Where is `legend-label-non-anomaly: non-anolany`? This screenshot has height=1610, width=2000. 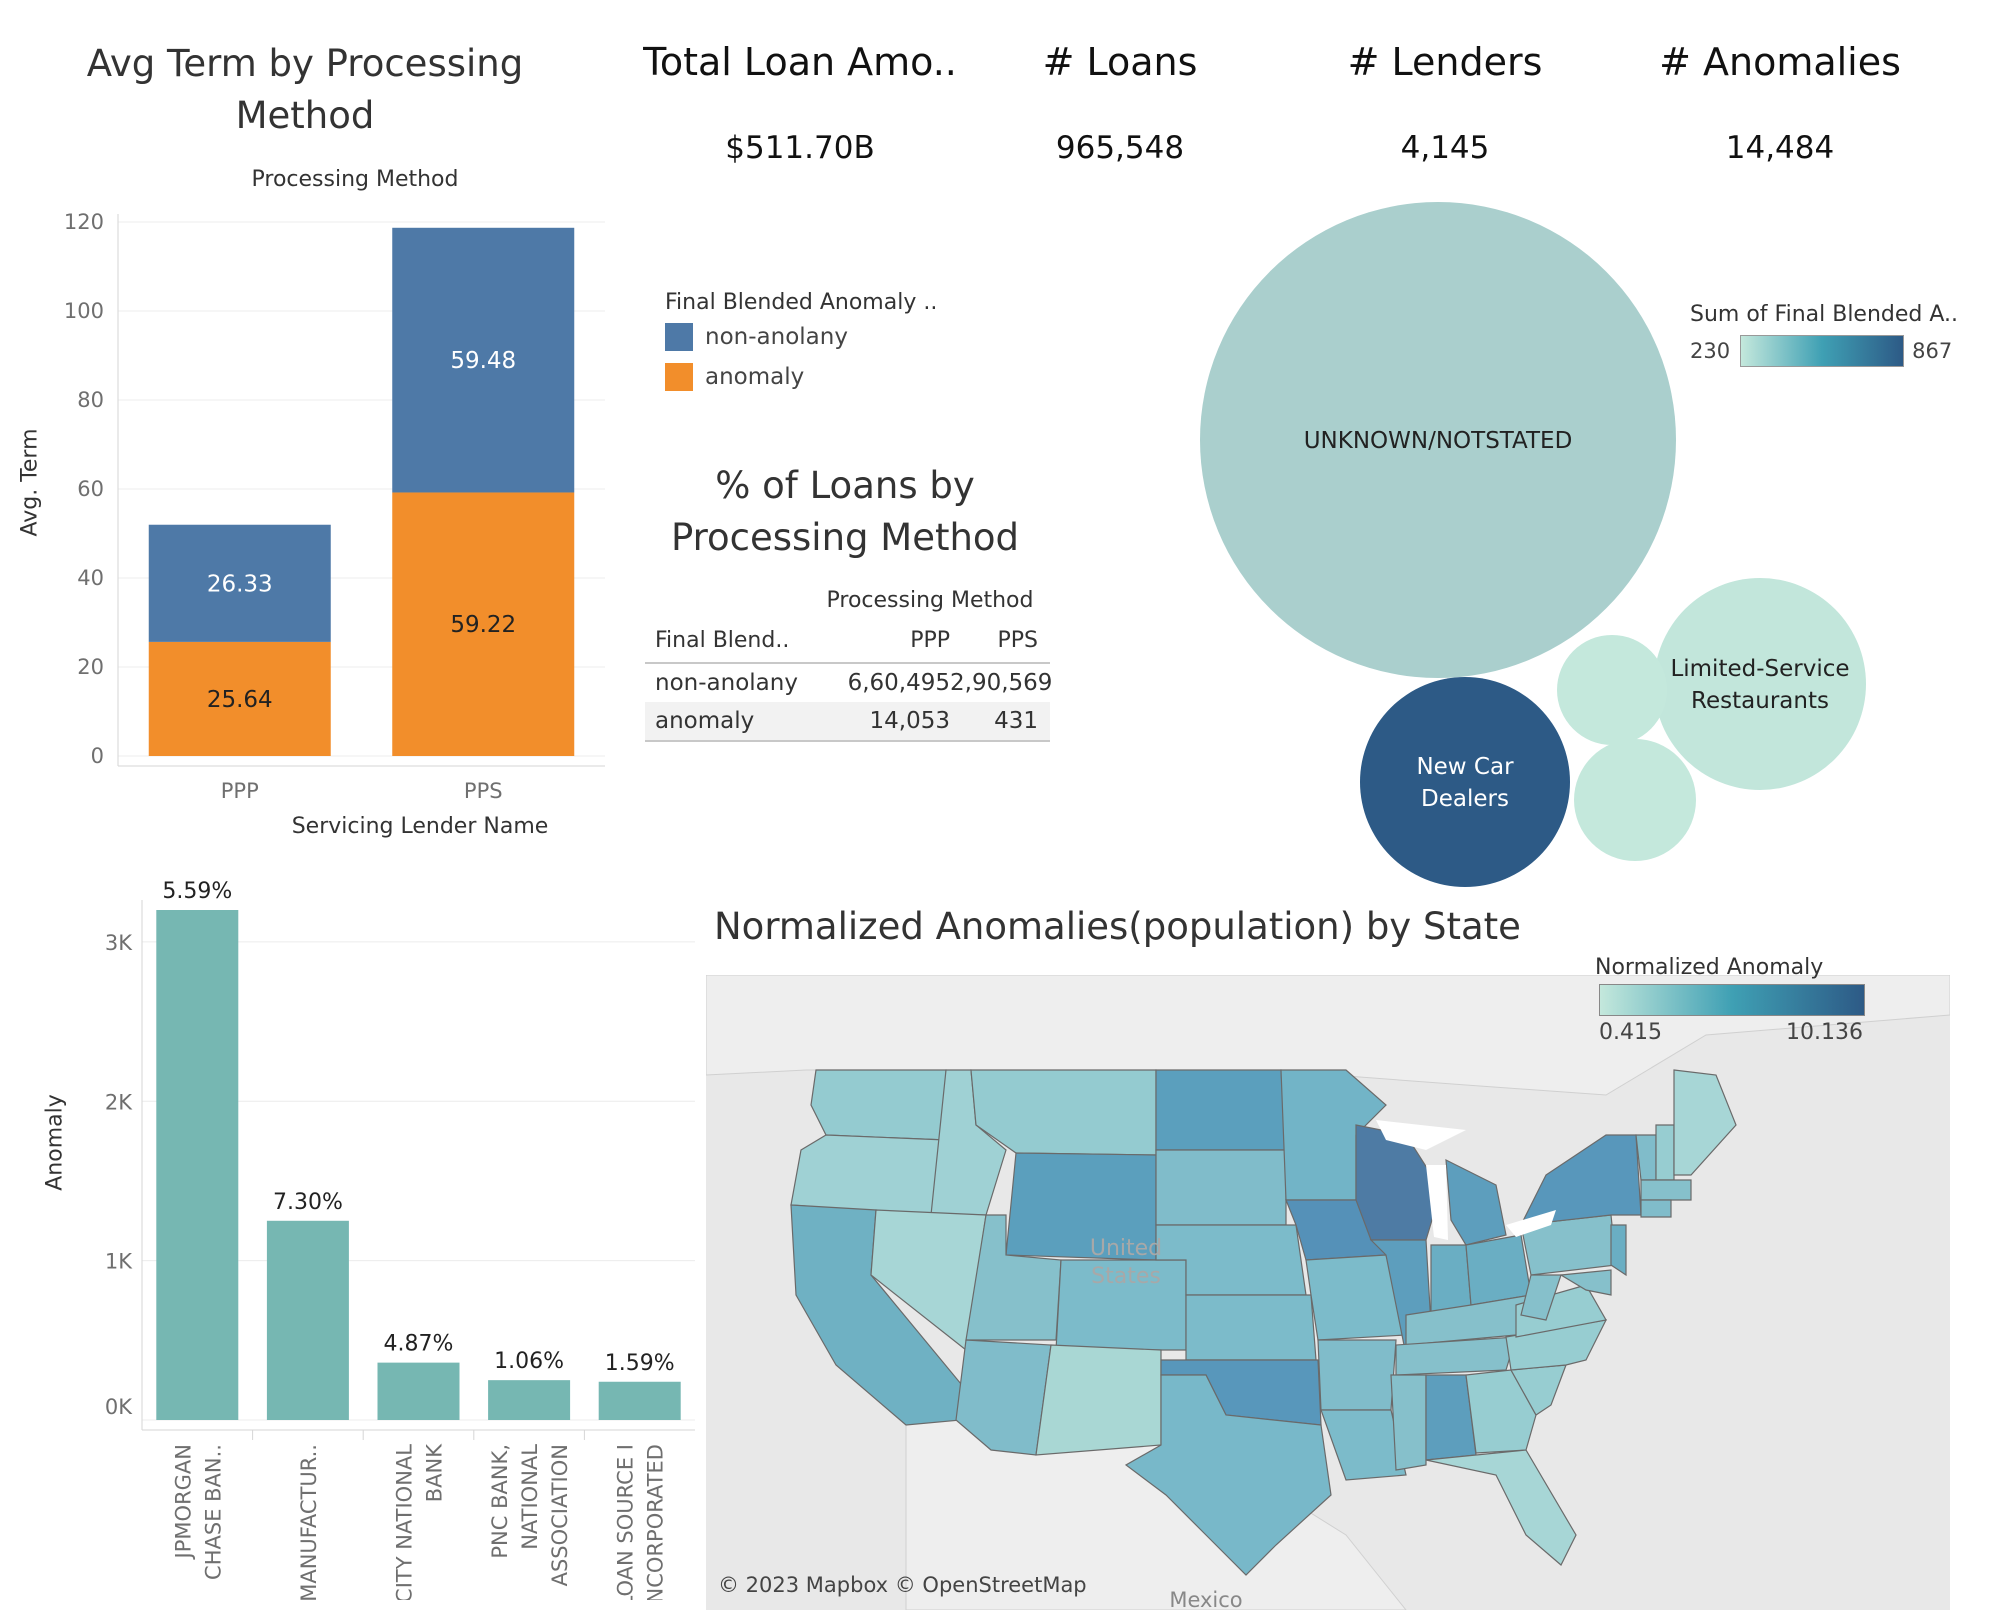
legend-label-non-anomaly: non-anolany is located at coordinates (776, 337).